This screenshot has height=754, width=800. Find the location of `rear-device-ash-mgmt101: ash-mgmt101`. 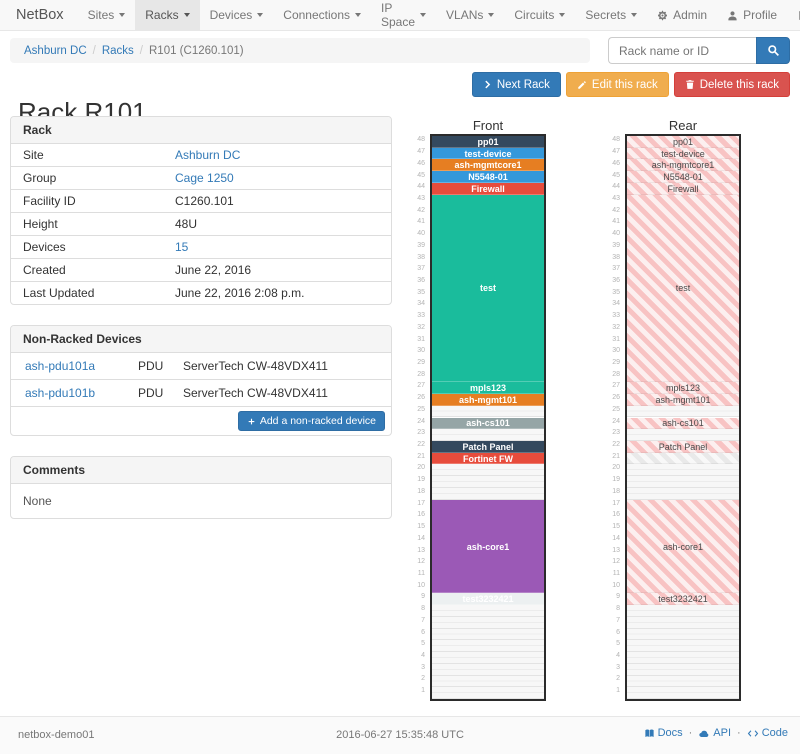

rear-device-ash-mgmt101: ash-mgmt101 is located at coordinates (683, 400).